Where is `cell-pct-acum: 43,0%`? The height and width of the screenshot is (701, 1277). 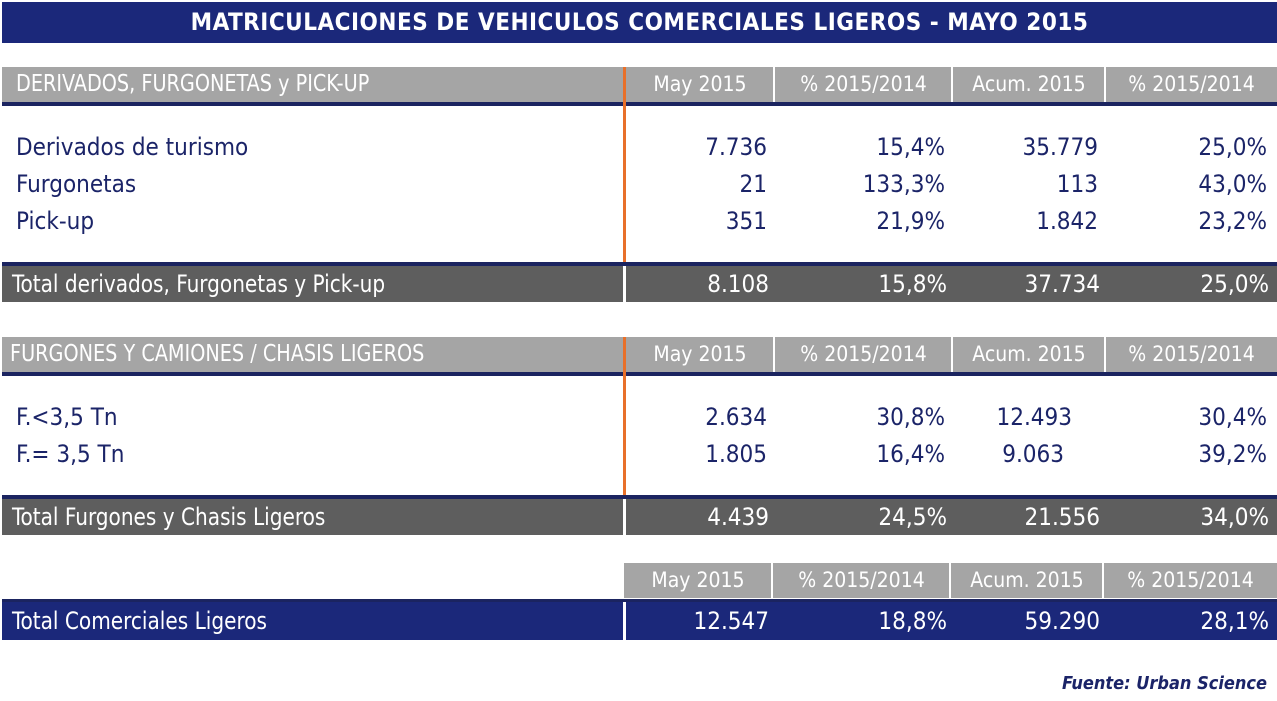 cell-pct-acum: 43,0% is located at coordinates (1232, 184).